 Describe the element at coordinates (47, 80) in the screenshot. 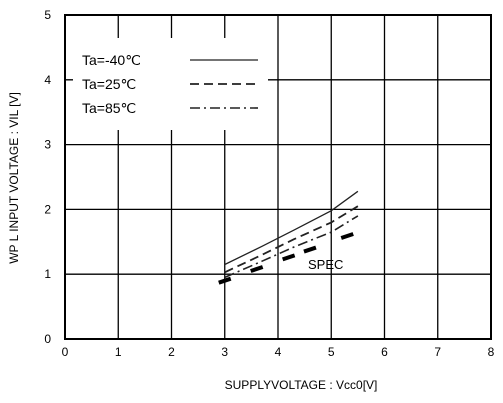

I see `y-tick-label: 4` at that location.